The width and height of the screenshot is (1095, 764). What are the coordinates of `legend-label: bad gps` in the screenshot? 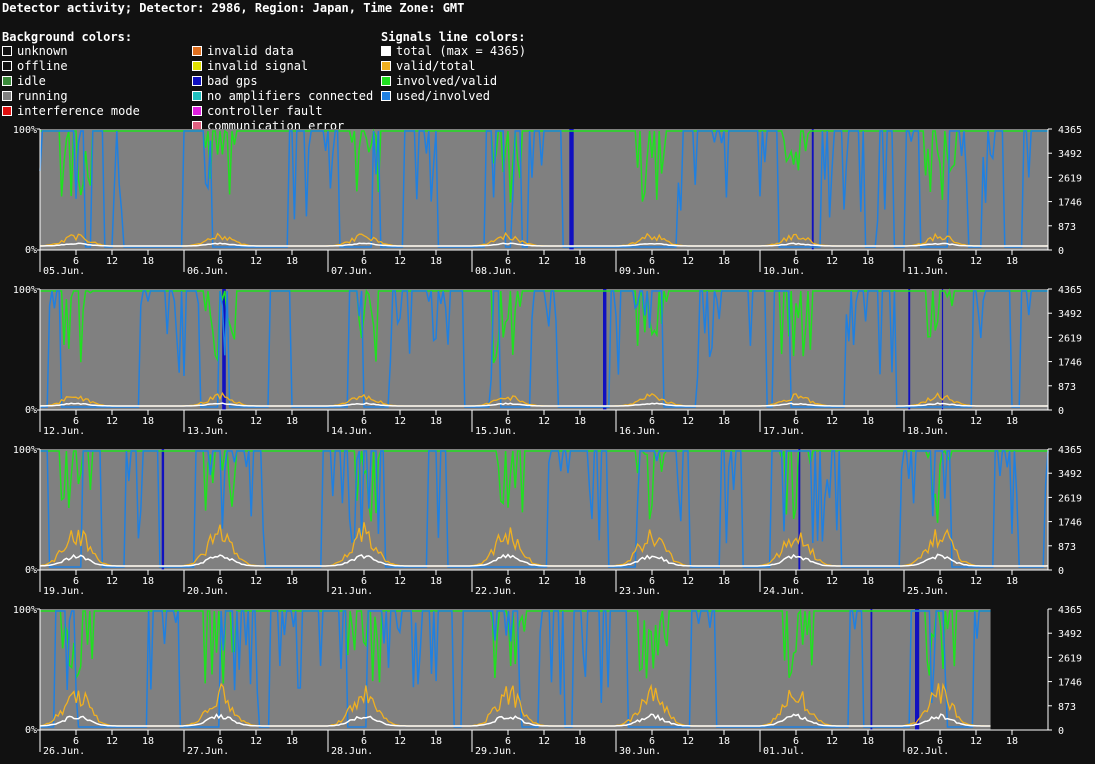 It's located at (232, 81).